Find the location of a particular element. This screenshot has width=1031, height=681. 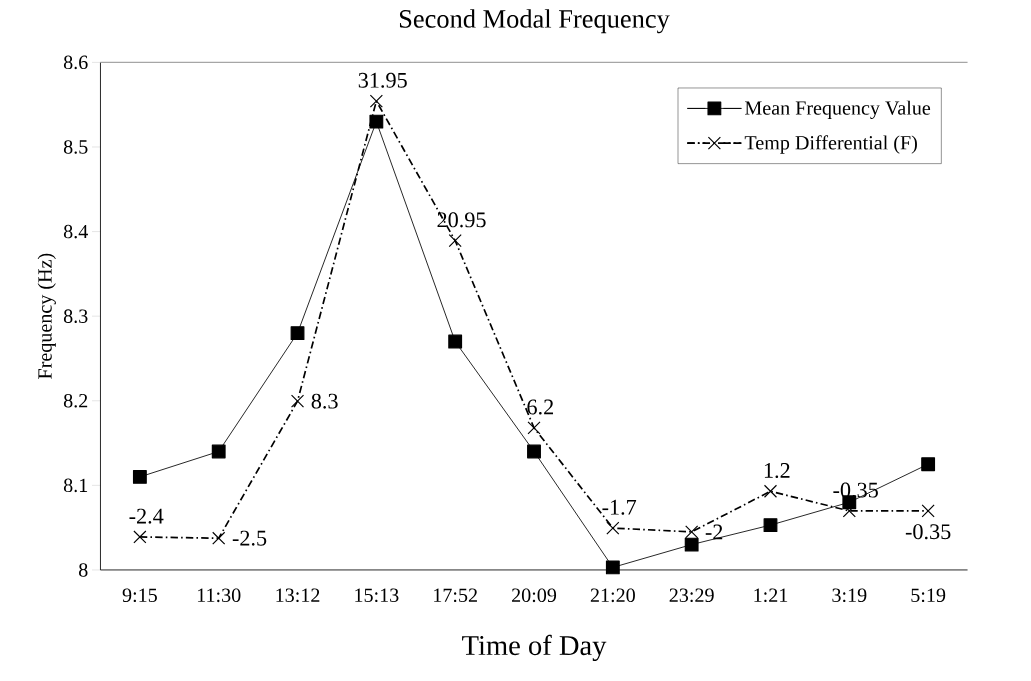

y-tick-label: 8 is located at coordinates (83, 570).